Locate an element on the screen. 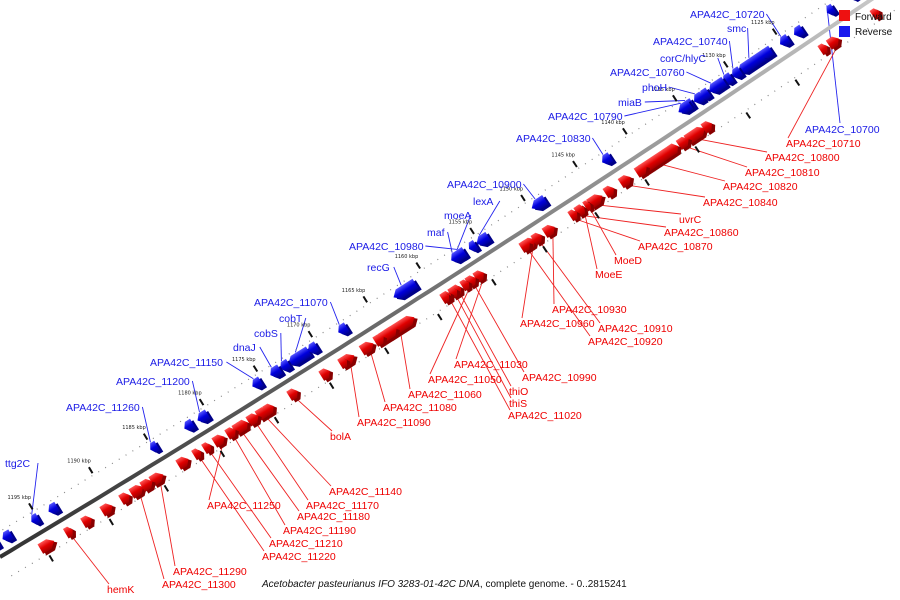 The image size is (900, 600). gene-label-reverse: APA42C_10700 is located at coordinates (842, 130).